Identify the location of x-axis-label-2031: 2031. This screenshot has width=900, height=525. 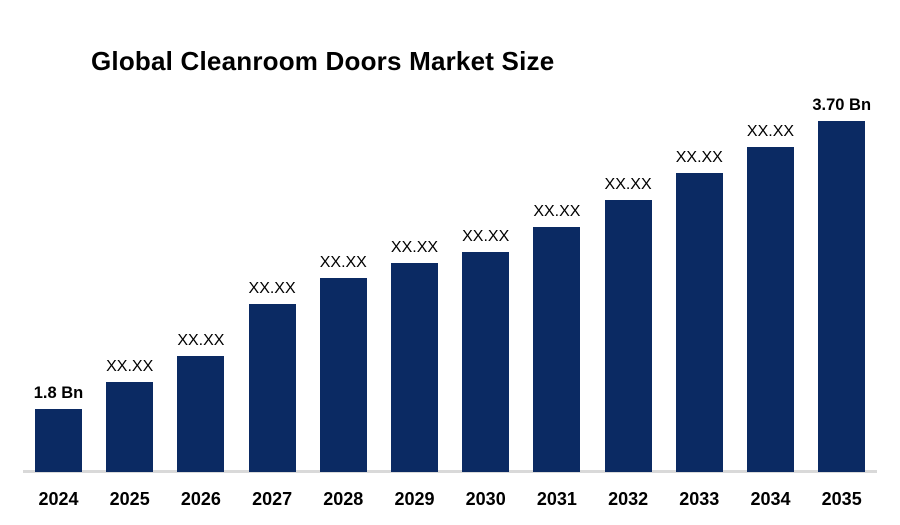
(556, 499).